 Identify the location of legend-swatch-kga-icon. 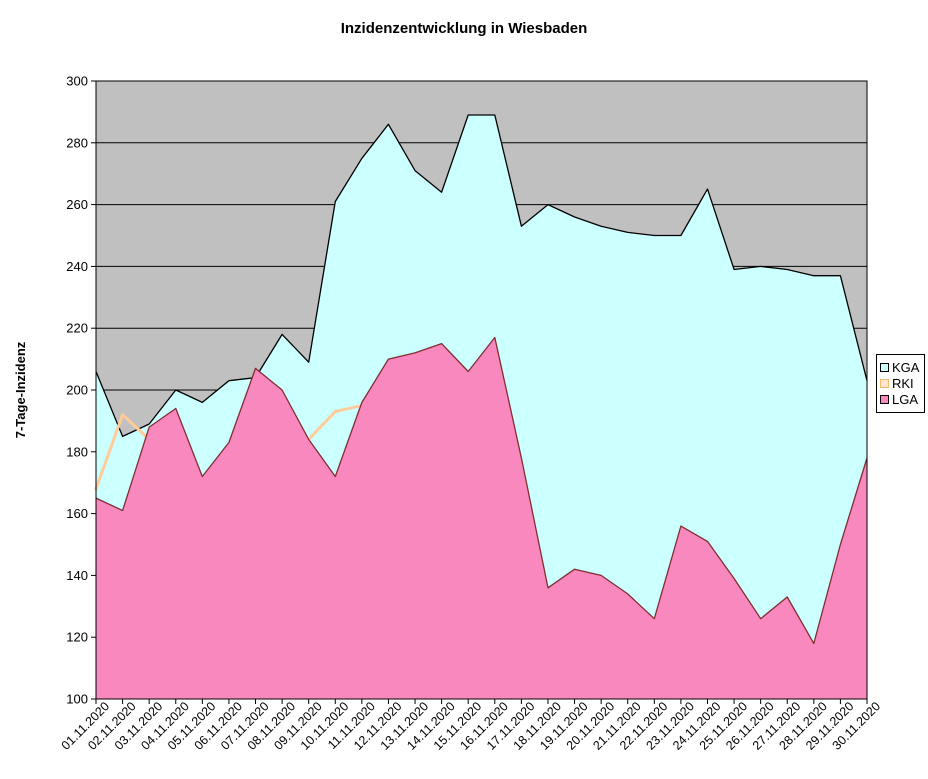
(884, 367).